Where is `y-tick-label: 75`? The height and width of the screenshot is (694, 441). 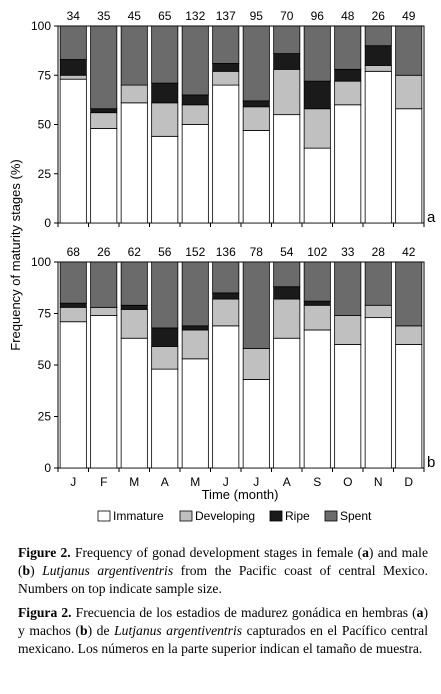 y-tick-label: 75 is located at coordinates (45, 75).